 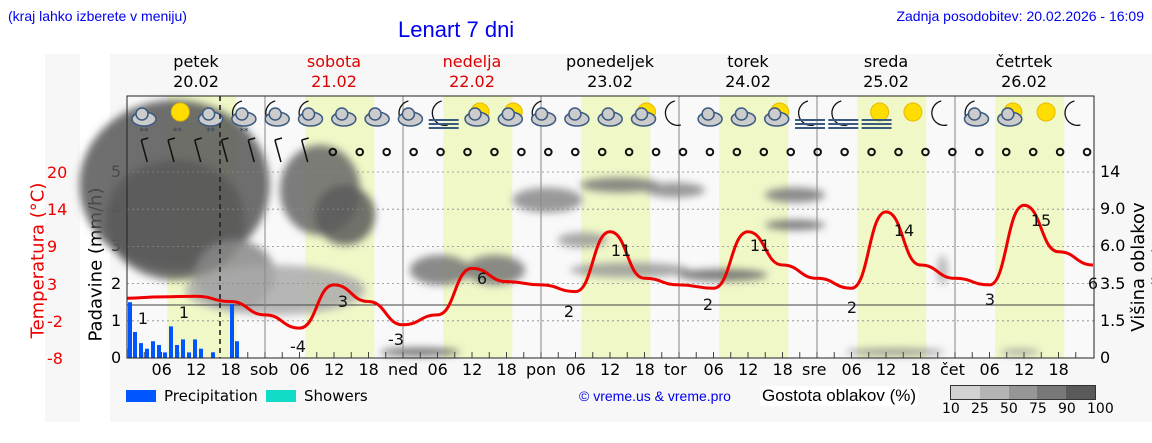 I want to click on x-tick: pon, so click(x=541, y=369).